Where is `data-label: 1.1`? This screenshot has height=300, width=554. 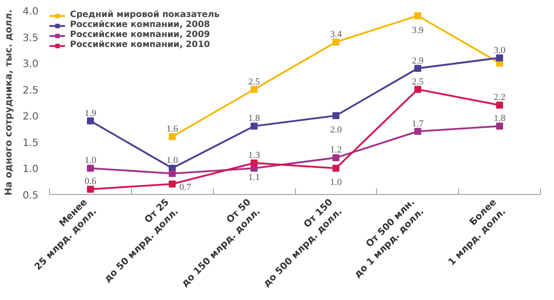
data-label: 1.1 is located at coordinates (254, 177).